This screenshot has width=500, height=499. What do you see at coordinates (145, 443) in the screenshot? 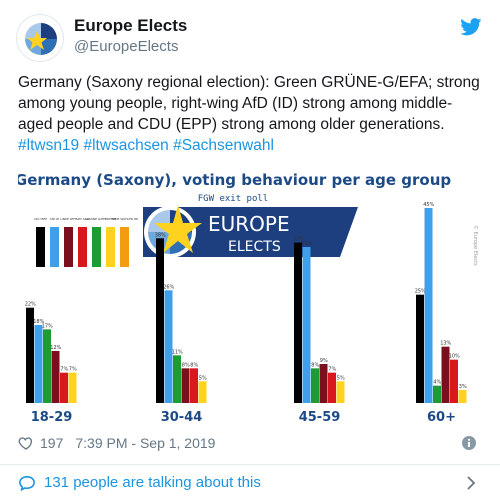
I see `timestamp: 7:39 PM - Sep 1, 2019` at bounding box center [145, 443].